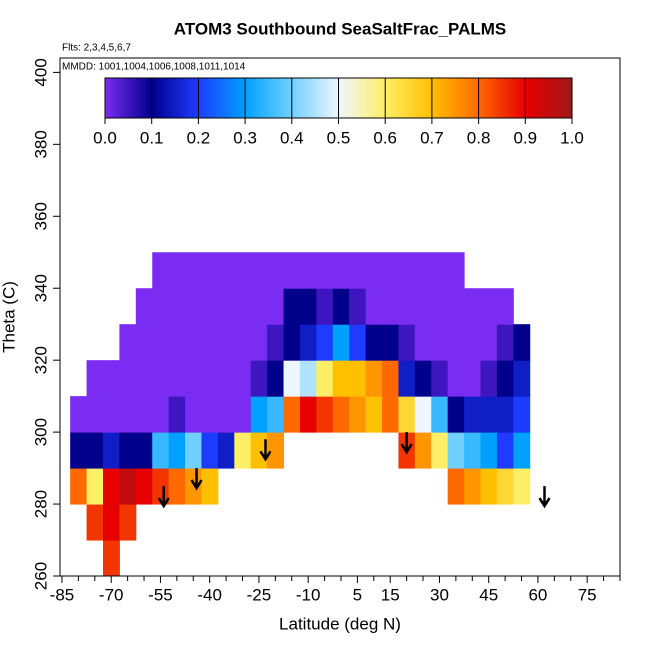 This screenshot has width=650, height=650. I want to click on colorbar-tick-label: 0.4, so click(292, 137).